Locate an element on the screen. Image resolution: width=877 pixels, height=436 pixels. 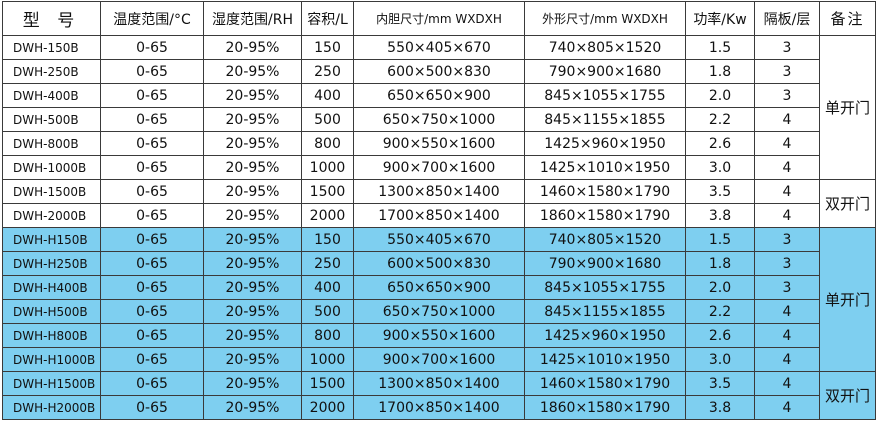
header-temperature-range: 温度范围/°C is located at coordinates (152, 18).